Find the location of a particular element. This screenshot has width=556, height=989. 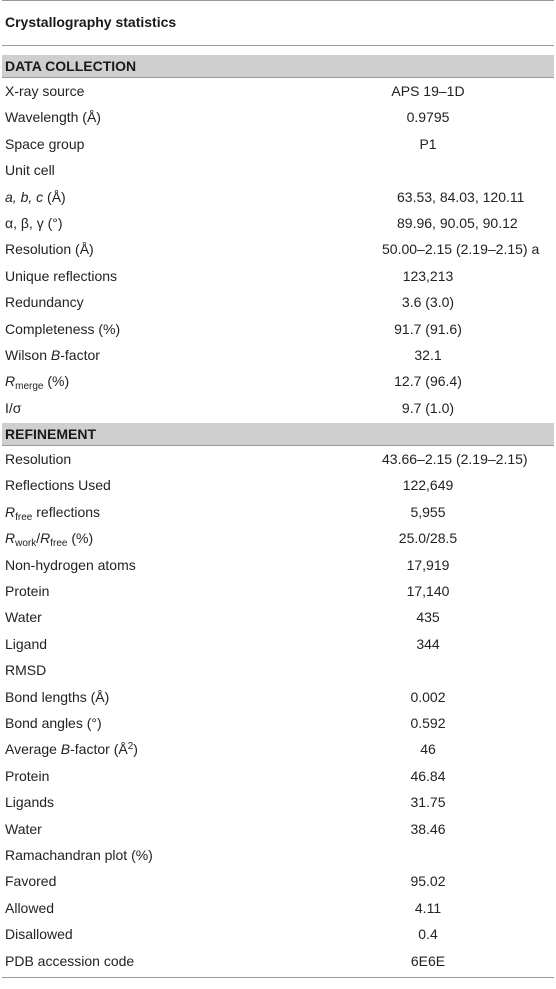

row-label: Favored is located at coordinates (31, 881).